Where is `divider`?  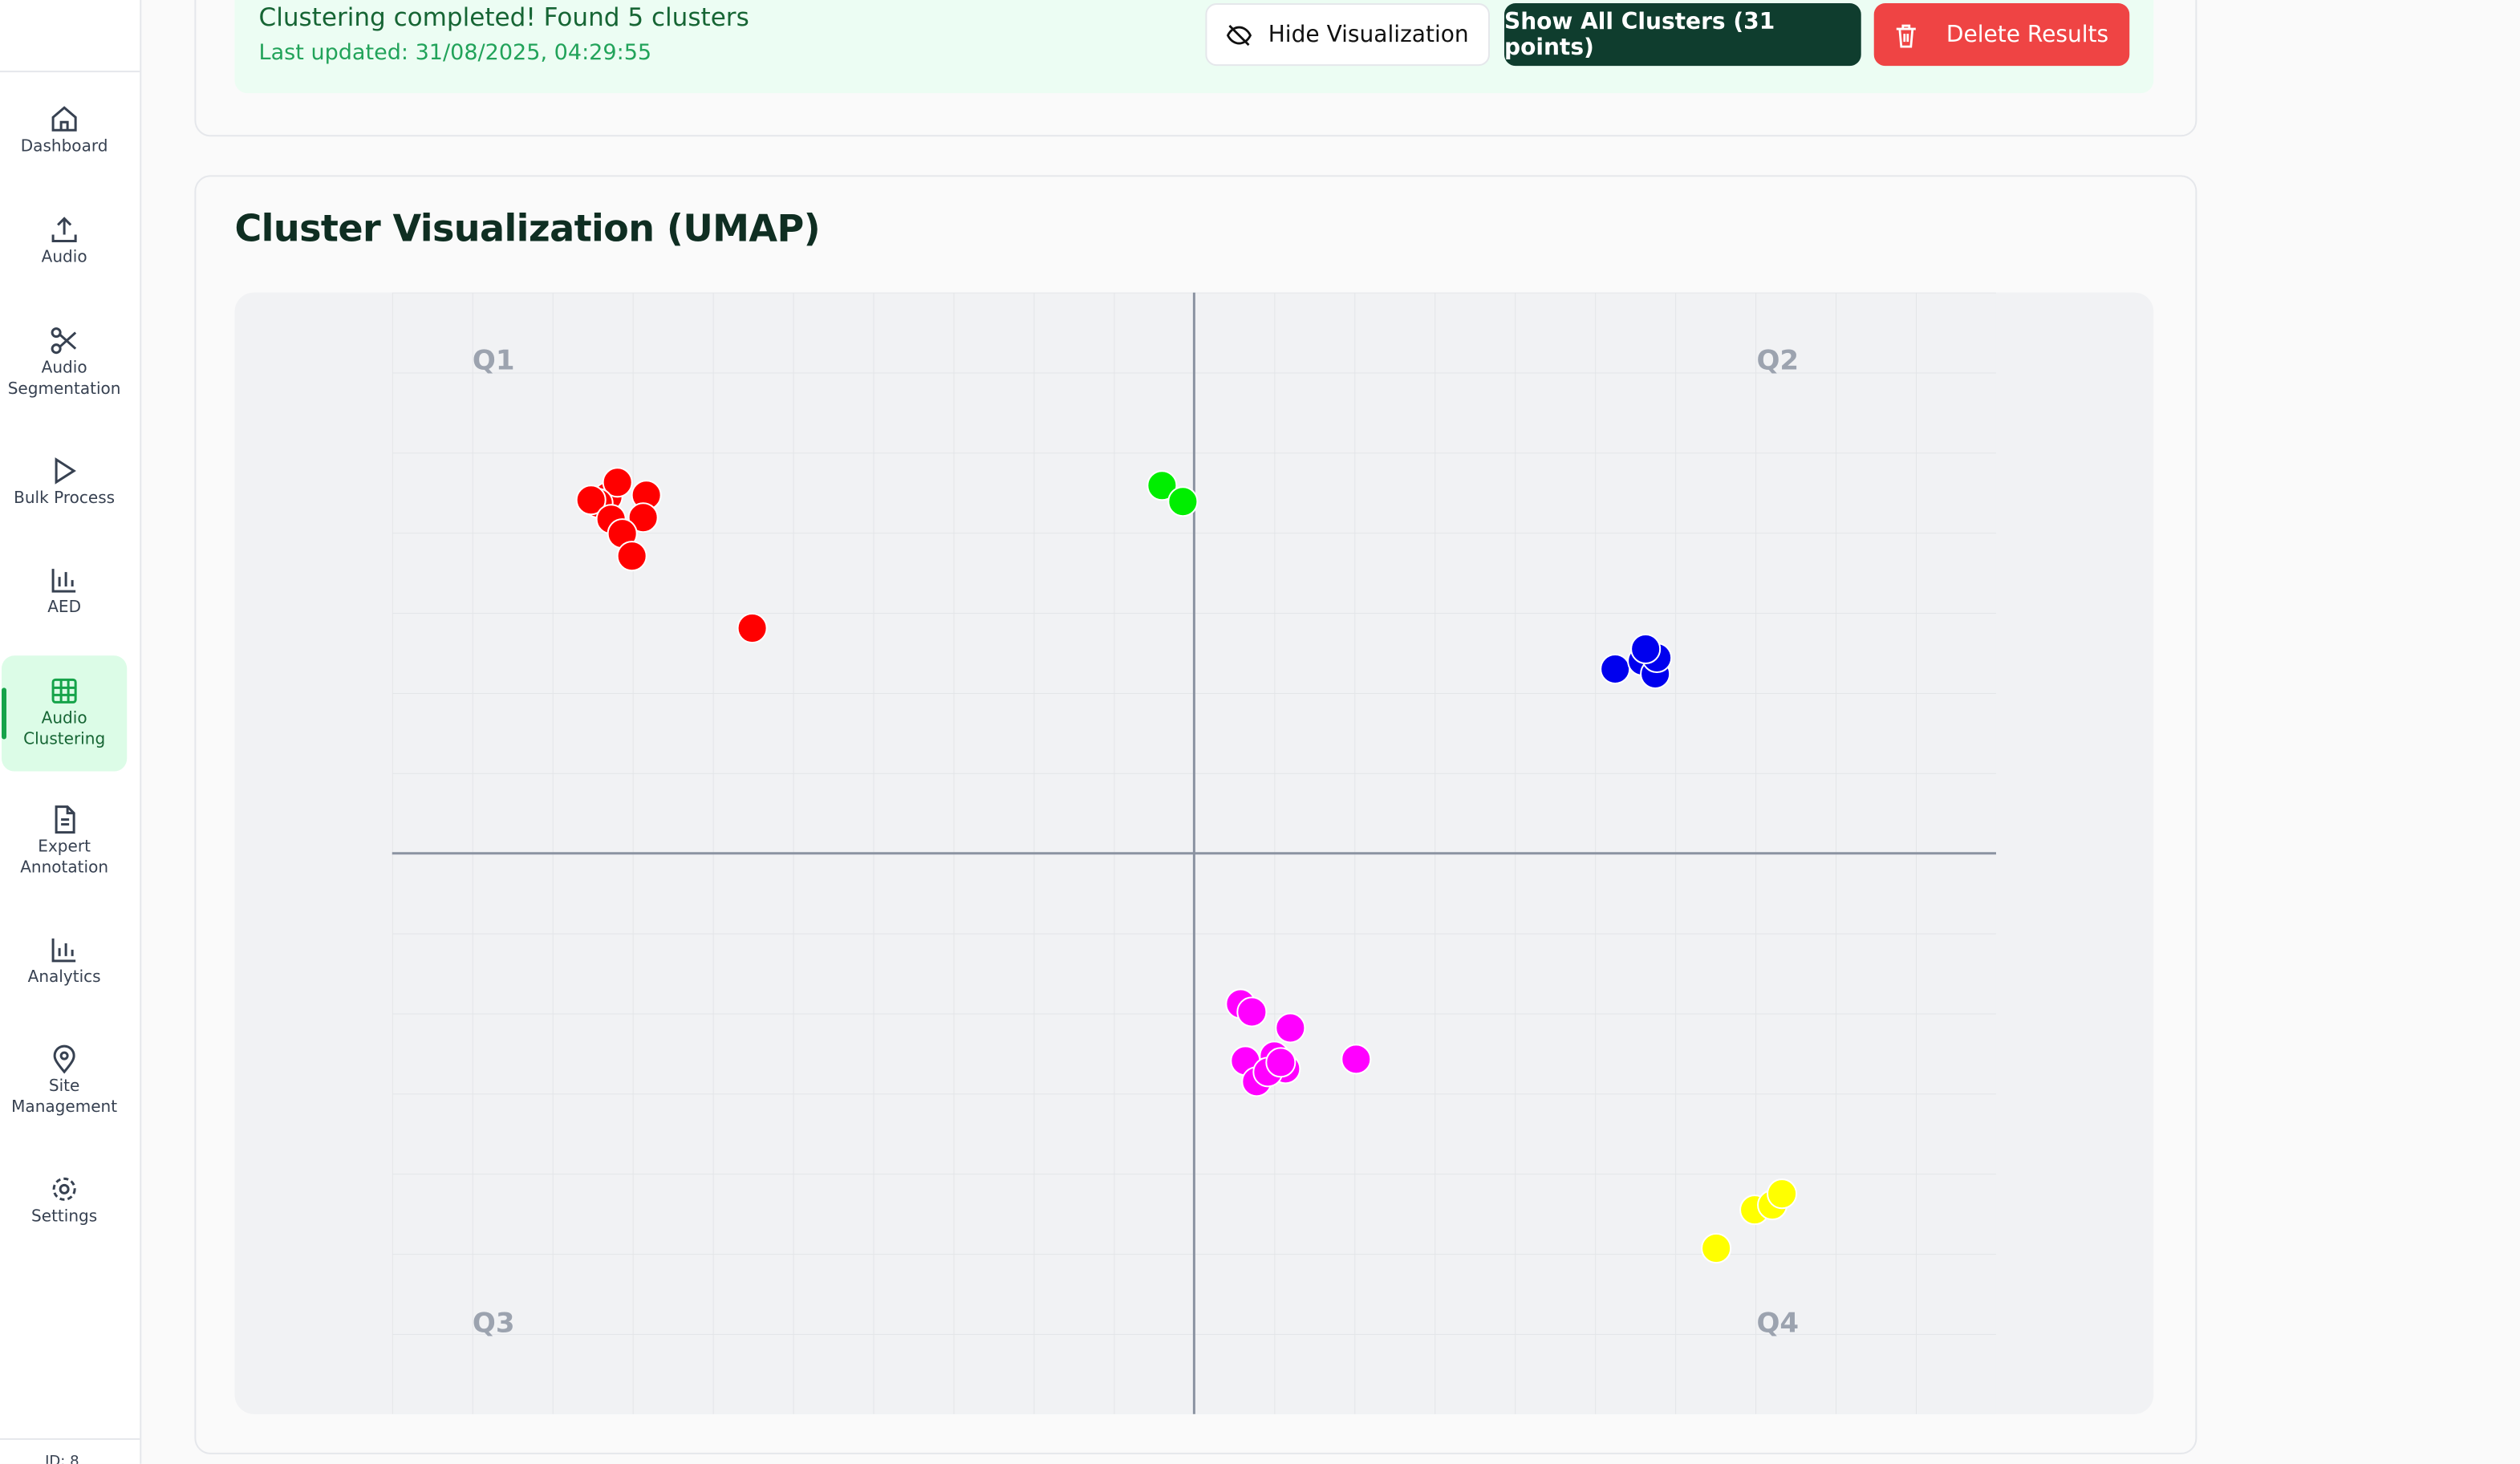 divider is located at coordinates (70, 72).